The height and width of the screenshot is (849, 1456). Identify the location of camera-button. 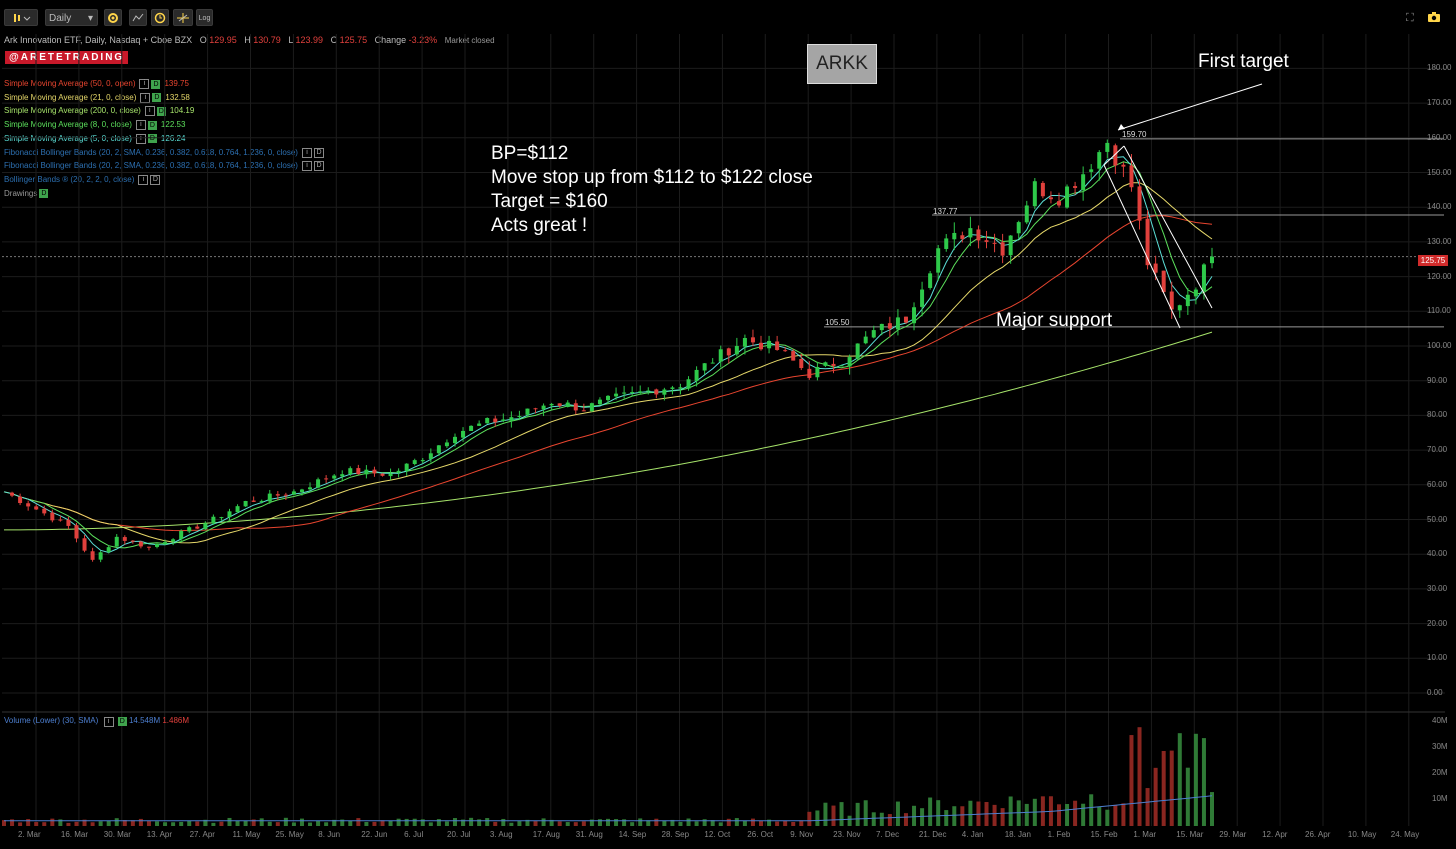
(1434, 18).